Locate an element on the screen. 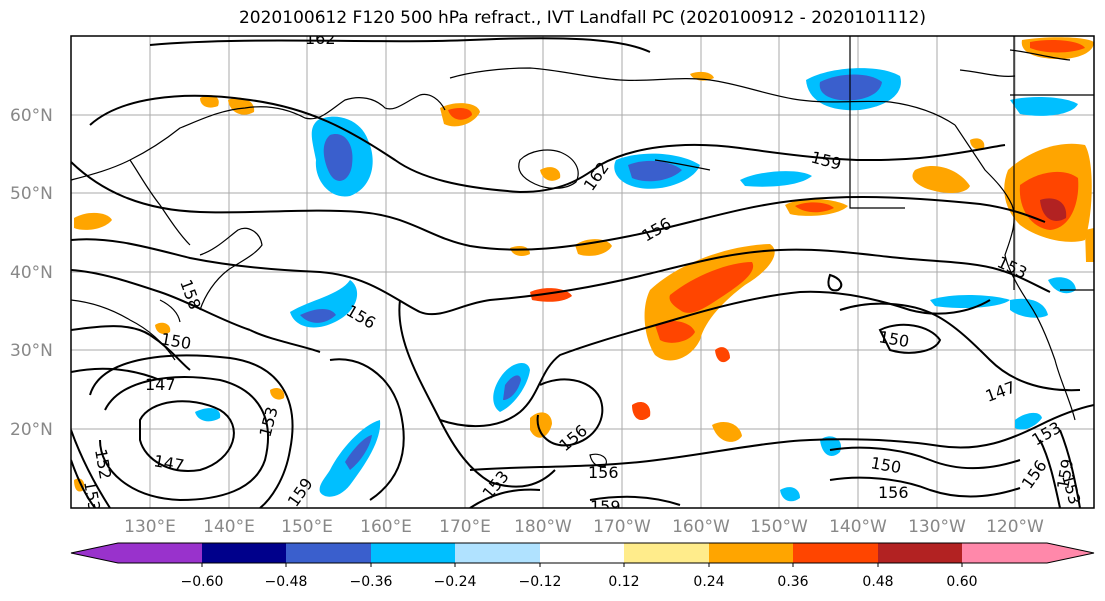 This screenshot has width=1105, height=601. colorbar-tick-label: 0.48 is located at coordinates (877, 582).